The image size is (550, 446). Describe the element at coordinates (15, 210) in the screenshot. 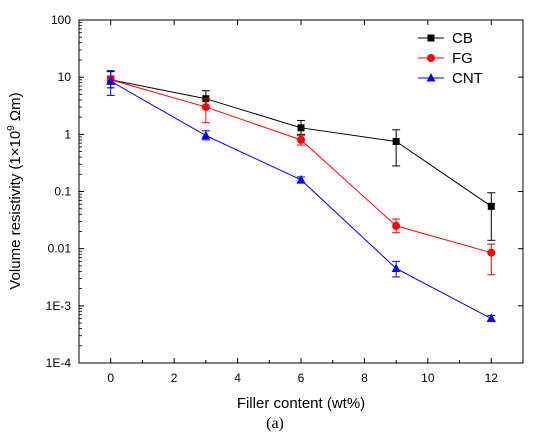

I see `y-axis-title-prefix: Volume resistivity (1×10` at that location.